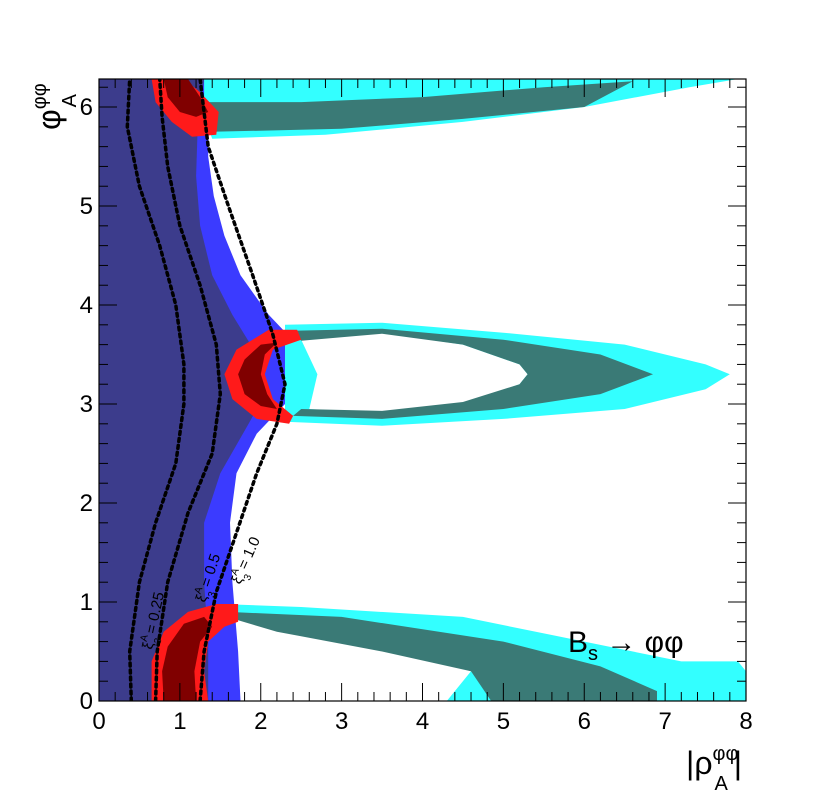 The image size is (830, 797). What do you see at coordinates (98, 721) in the screenshot?
I see `x-tick-label: 0` at bounding box center [98, 721].